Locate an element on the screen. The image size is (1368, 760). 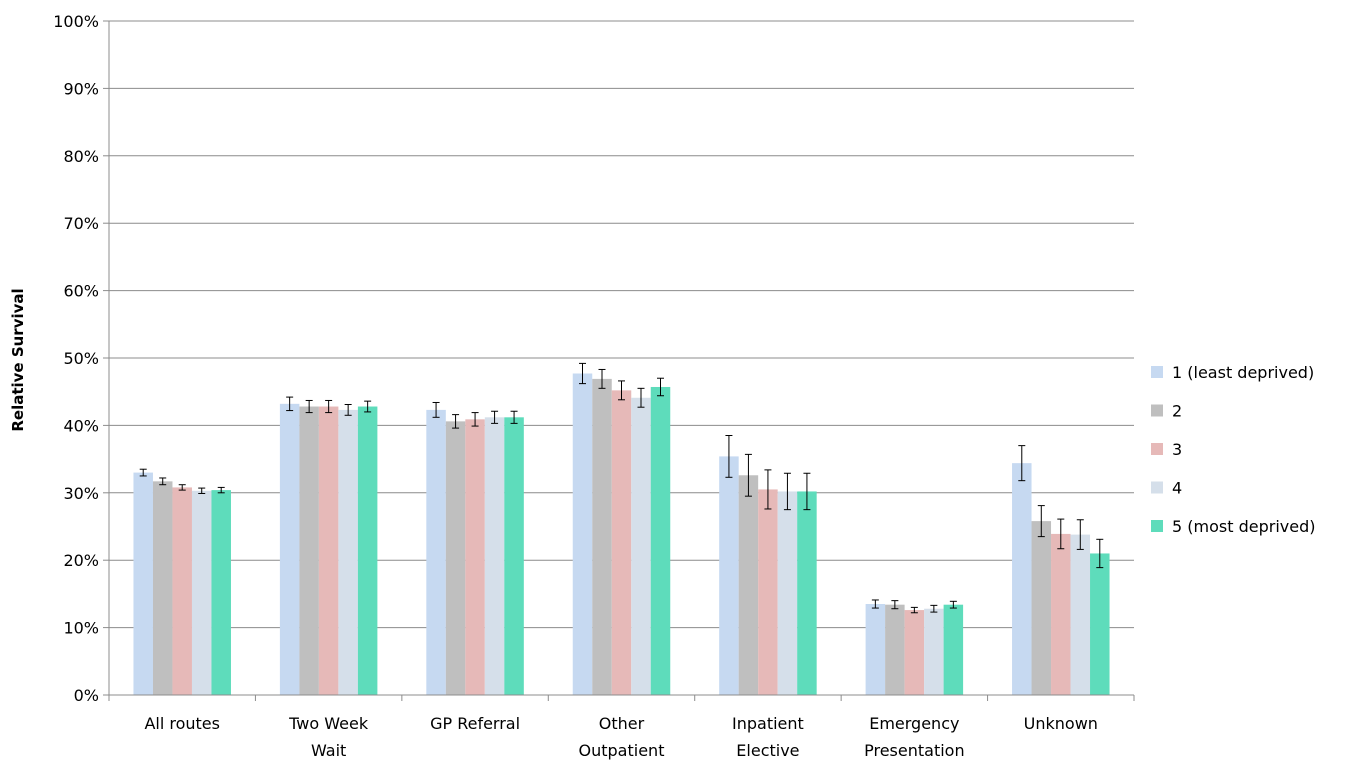
y-tick-label: 60% is located at coordinates (81, 291).